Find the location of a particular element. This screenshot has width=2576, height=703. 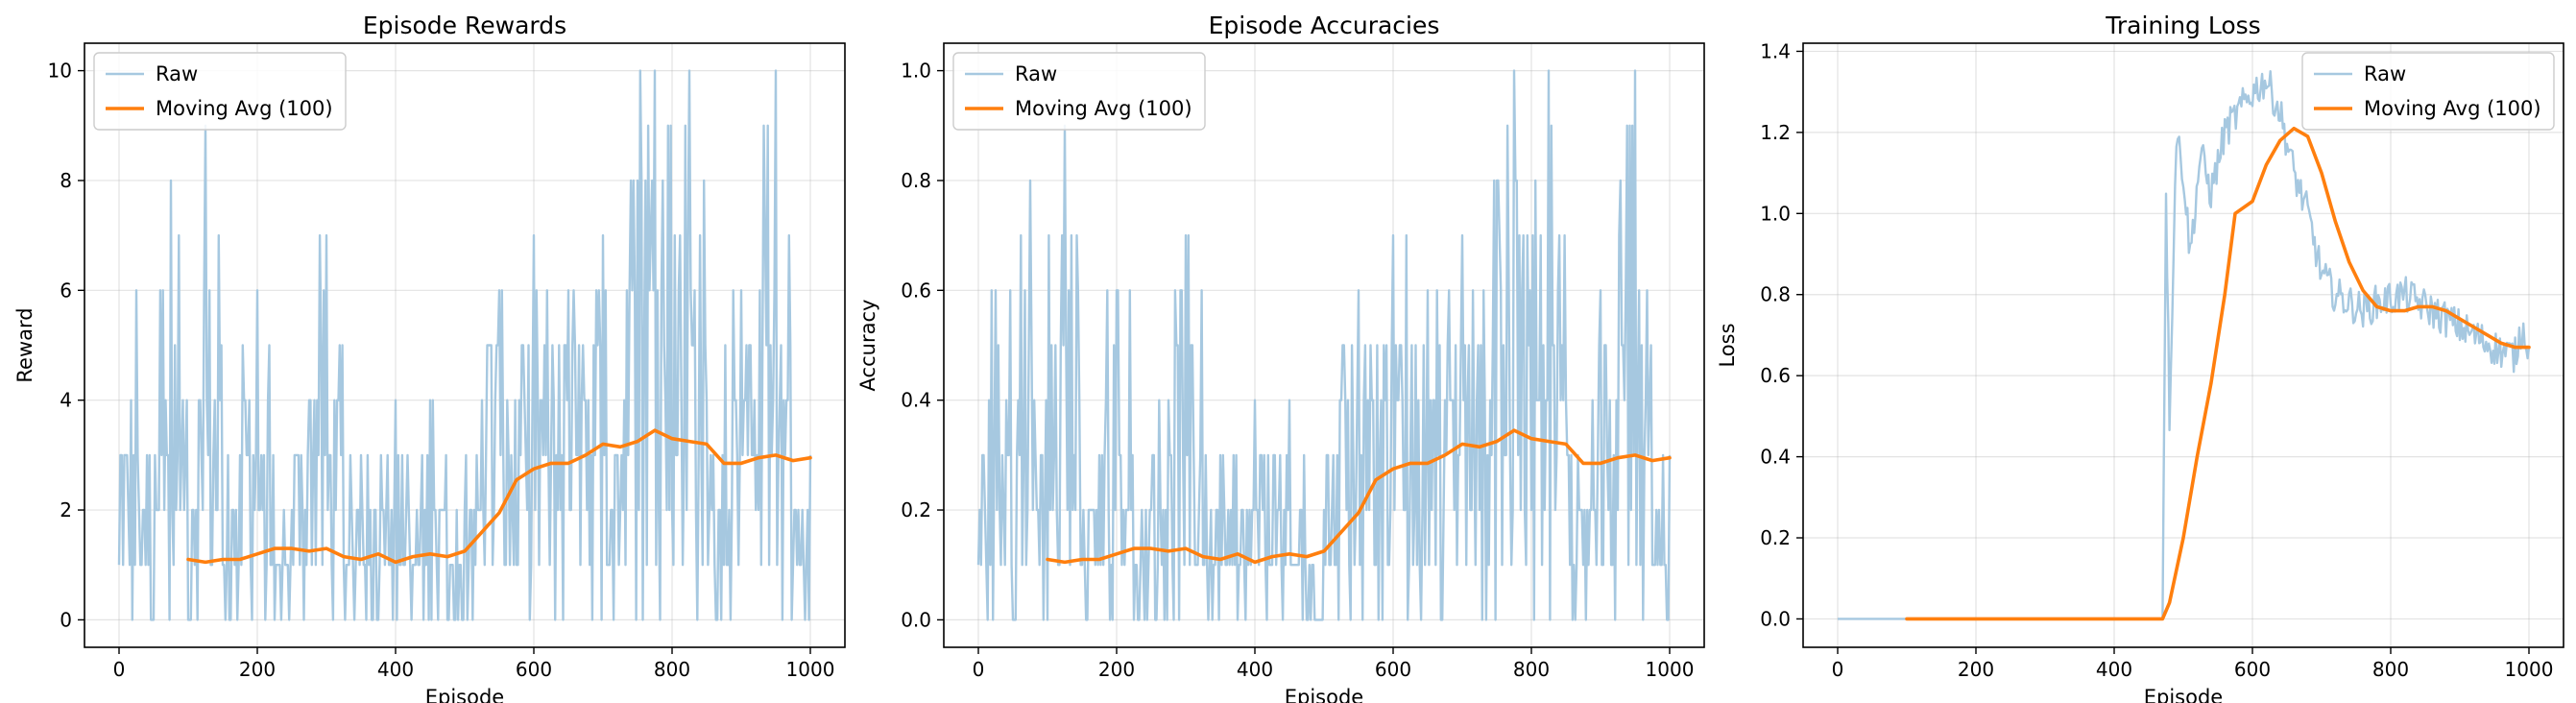

y-tick-label: 0 is located at coordinates (66, 619).